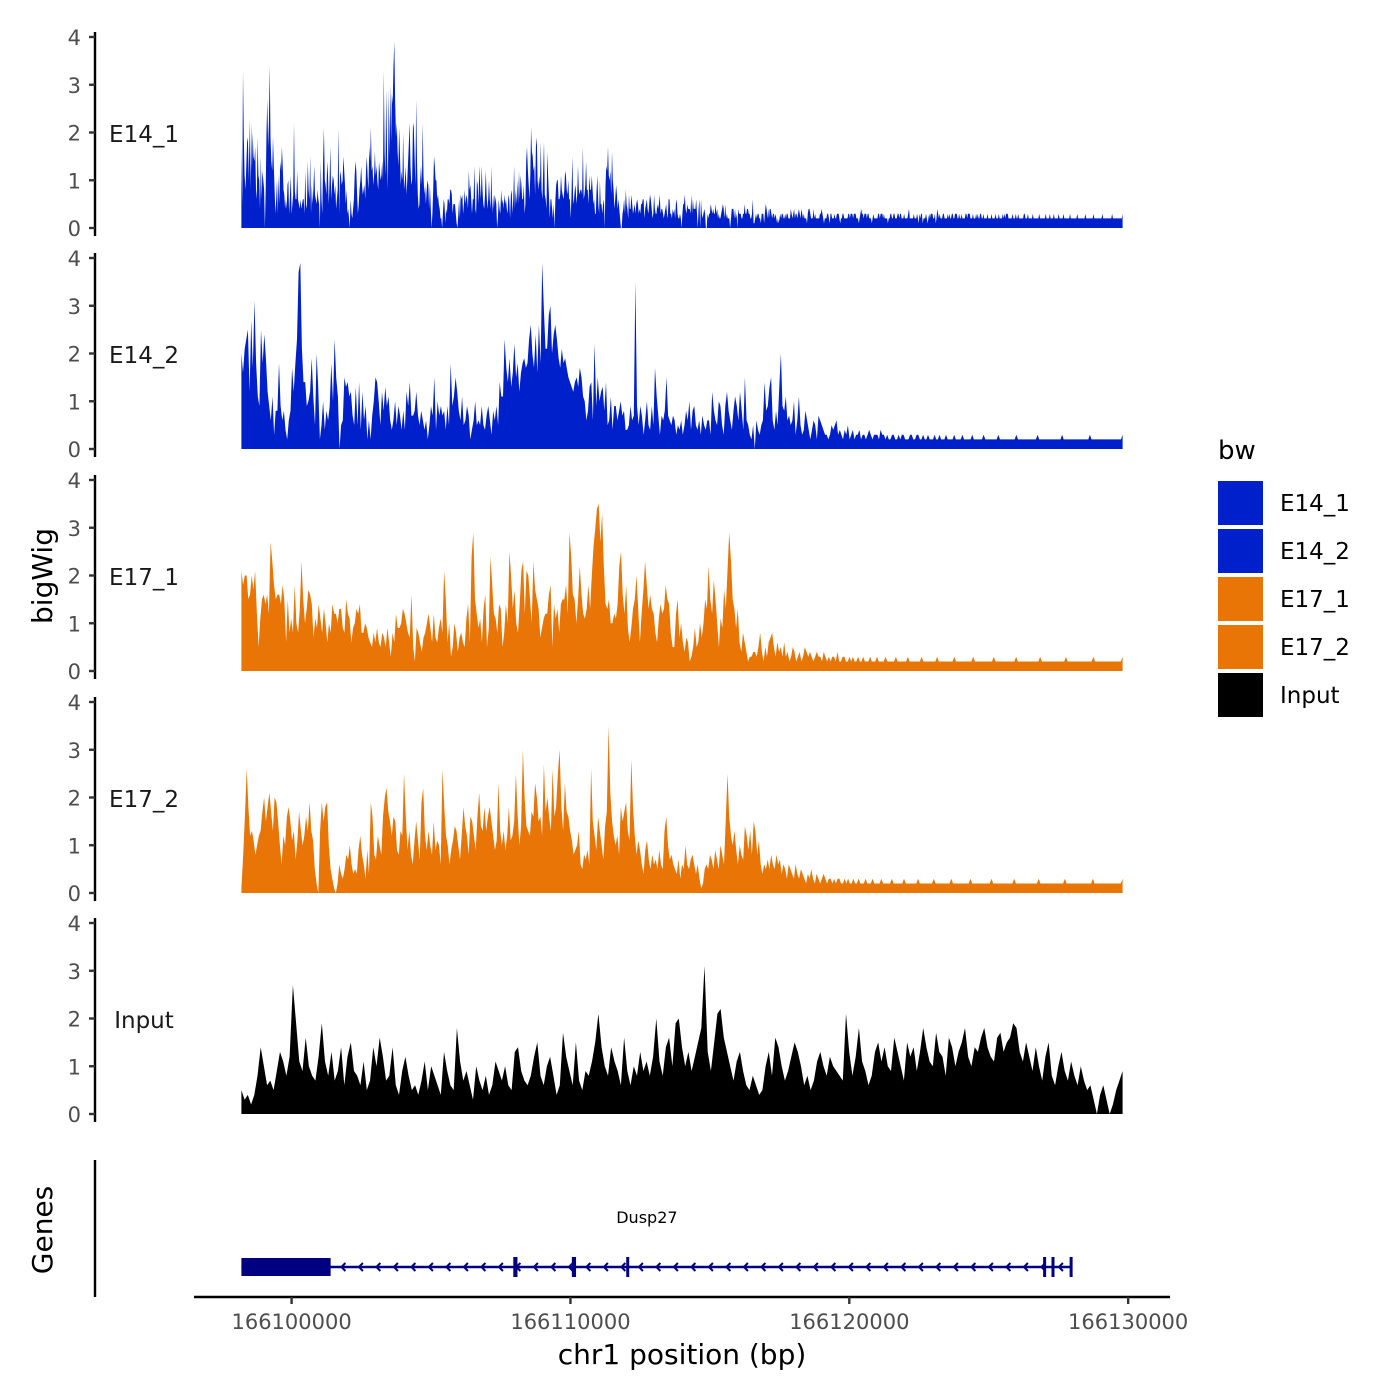 The height and width of the screenshot is (1400, 1400). What do you see at coordinates (1240, 695) in the screenshot?
I see `legend-key-Input` at bounding box center [1240, 695].